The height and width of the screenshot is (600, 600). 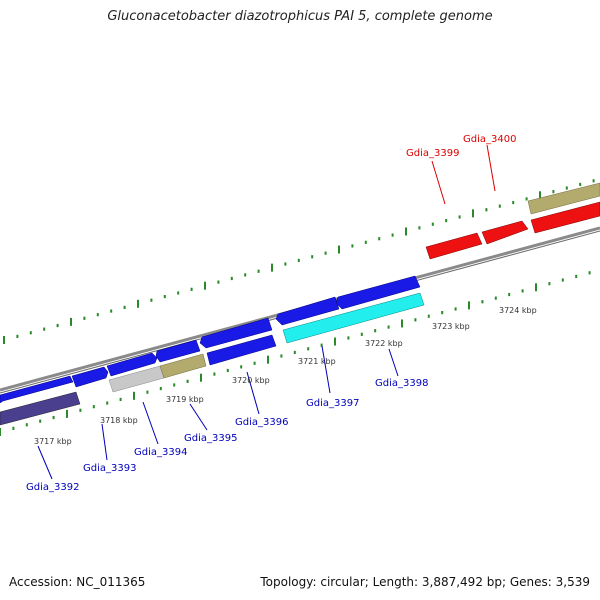 I want to click on tick-label: 3717 kbp, so click(x=53, y=441).